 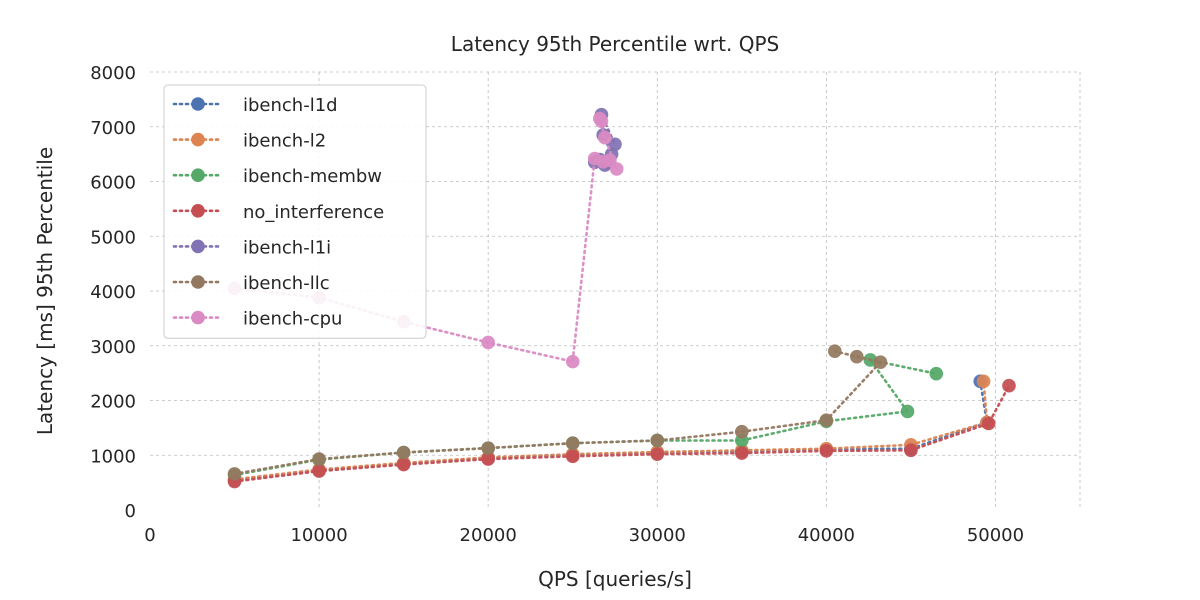 I want to click on x-tick-label: 20000, so click(x=488, y=535).